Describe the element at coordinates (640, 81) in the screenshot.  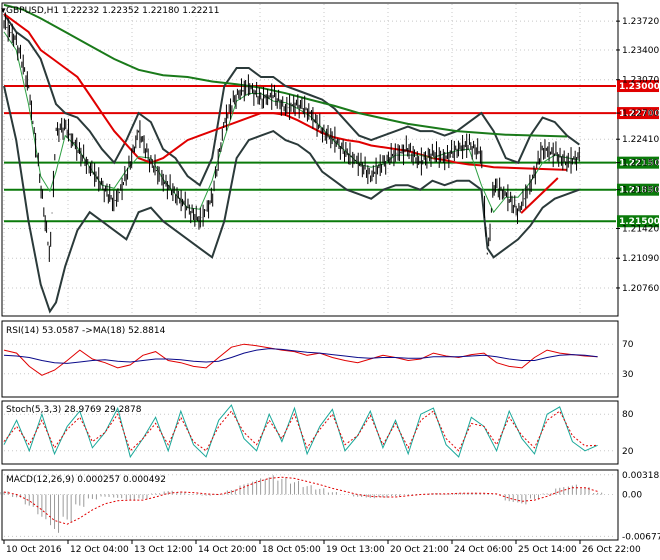
I see `price-tick-label: 1.23070` at that location.